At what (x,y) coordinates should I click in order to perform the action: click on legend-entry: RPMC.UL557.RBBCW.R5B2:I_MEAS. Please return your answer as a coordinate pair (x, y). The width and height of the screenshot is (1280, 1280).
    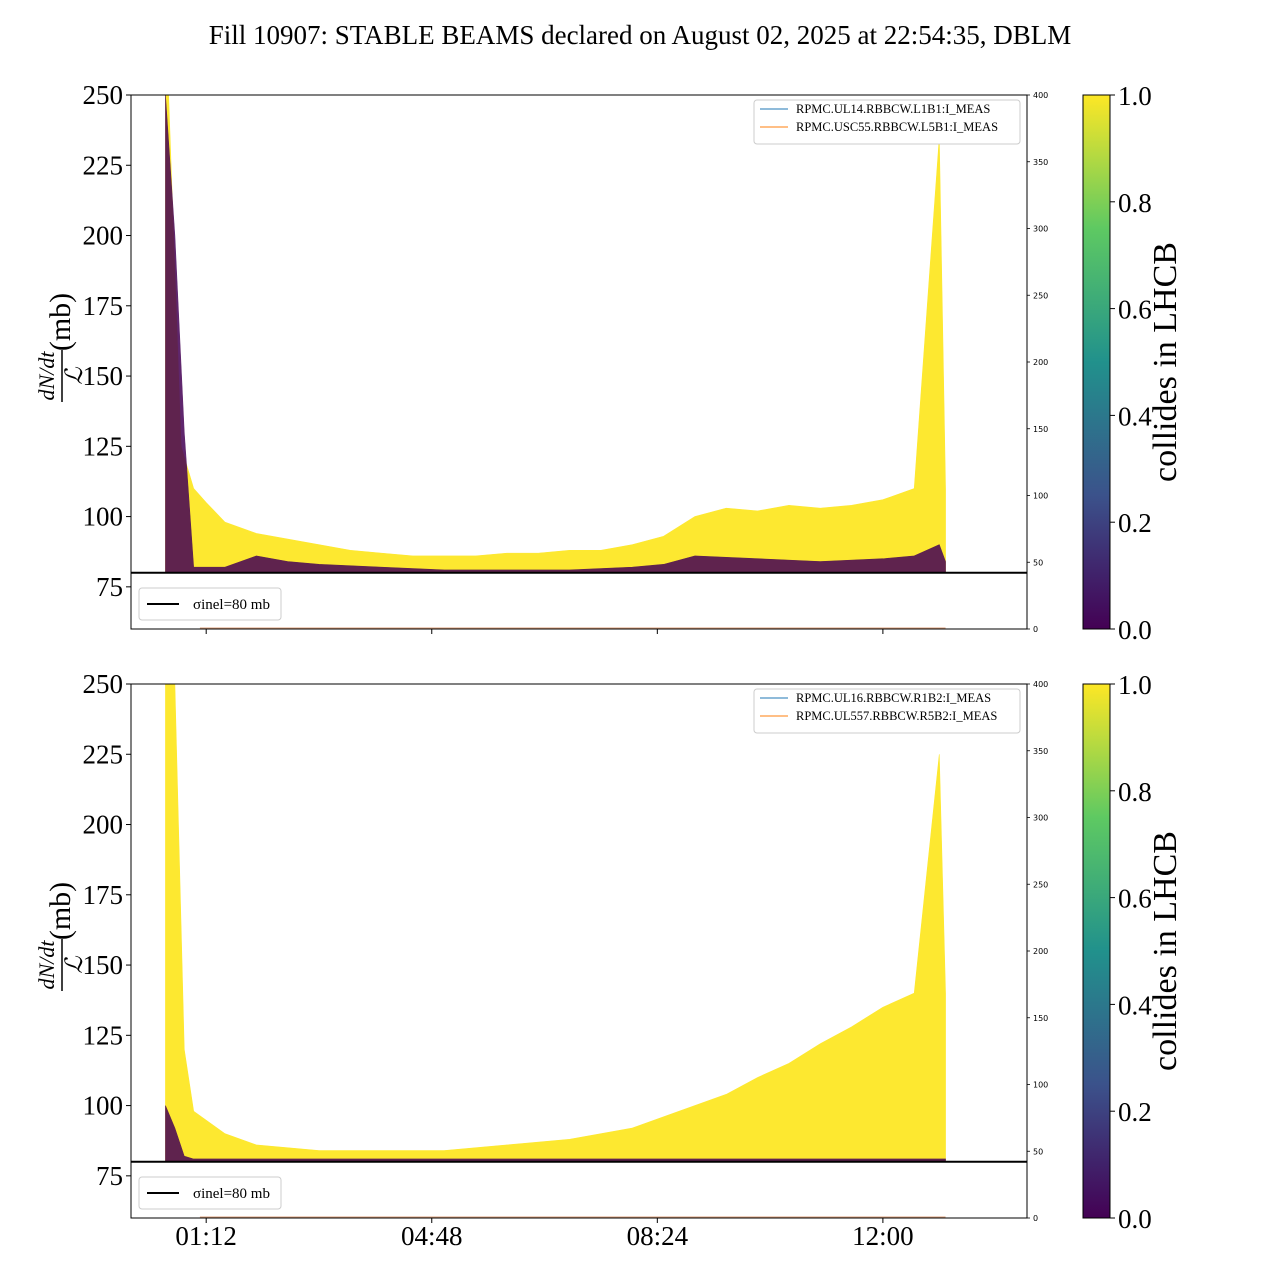
    Looking at the image, I should click on (896, 716).